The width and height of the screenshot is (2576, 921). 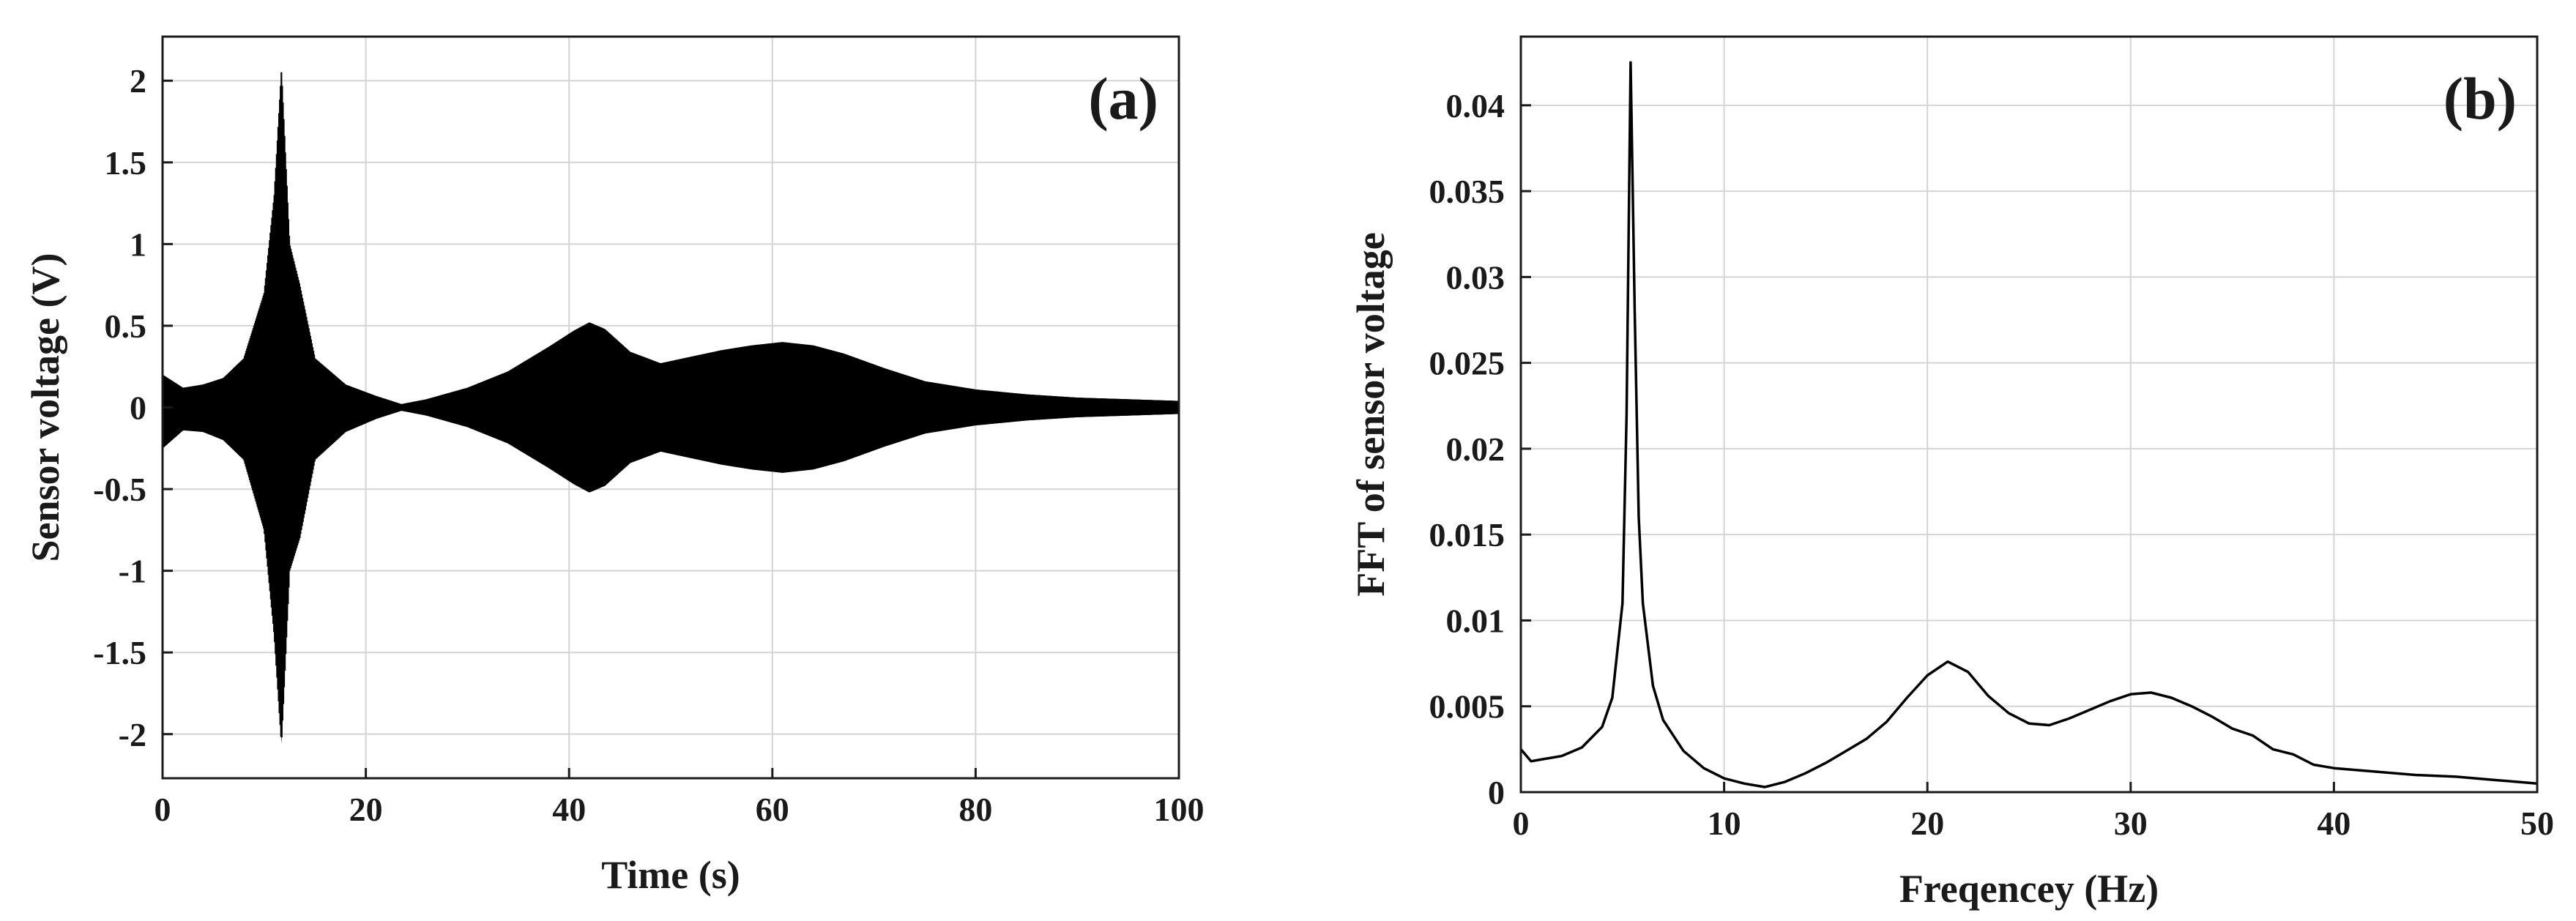 What do you see at coordinates (132, 734) in the screenshot?
I see `y-tick-label-a-8: -2` at bounding box center [132, 734].